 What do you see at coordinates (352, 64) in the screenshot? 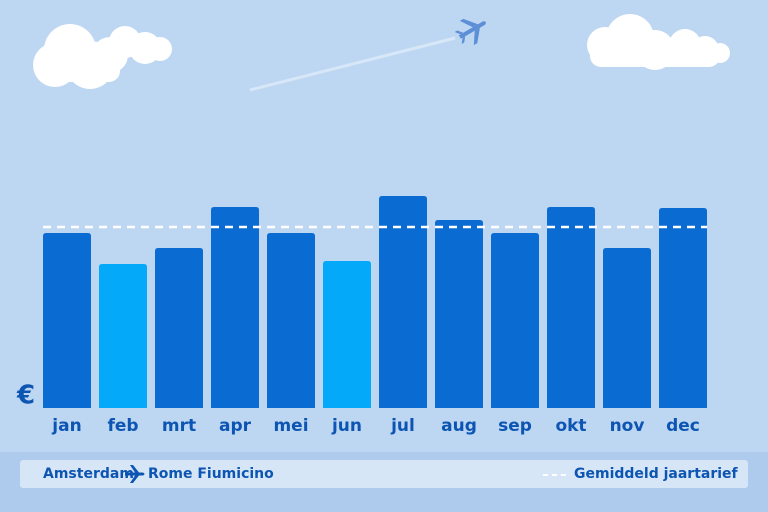
I see `contrail` at bounding box center [352, 64].